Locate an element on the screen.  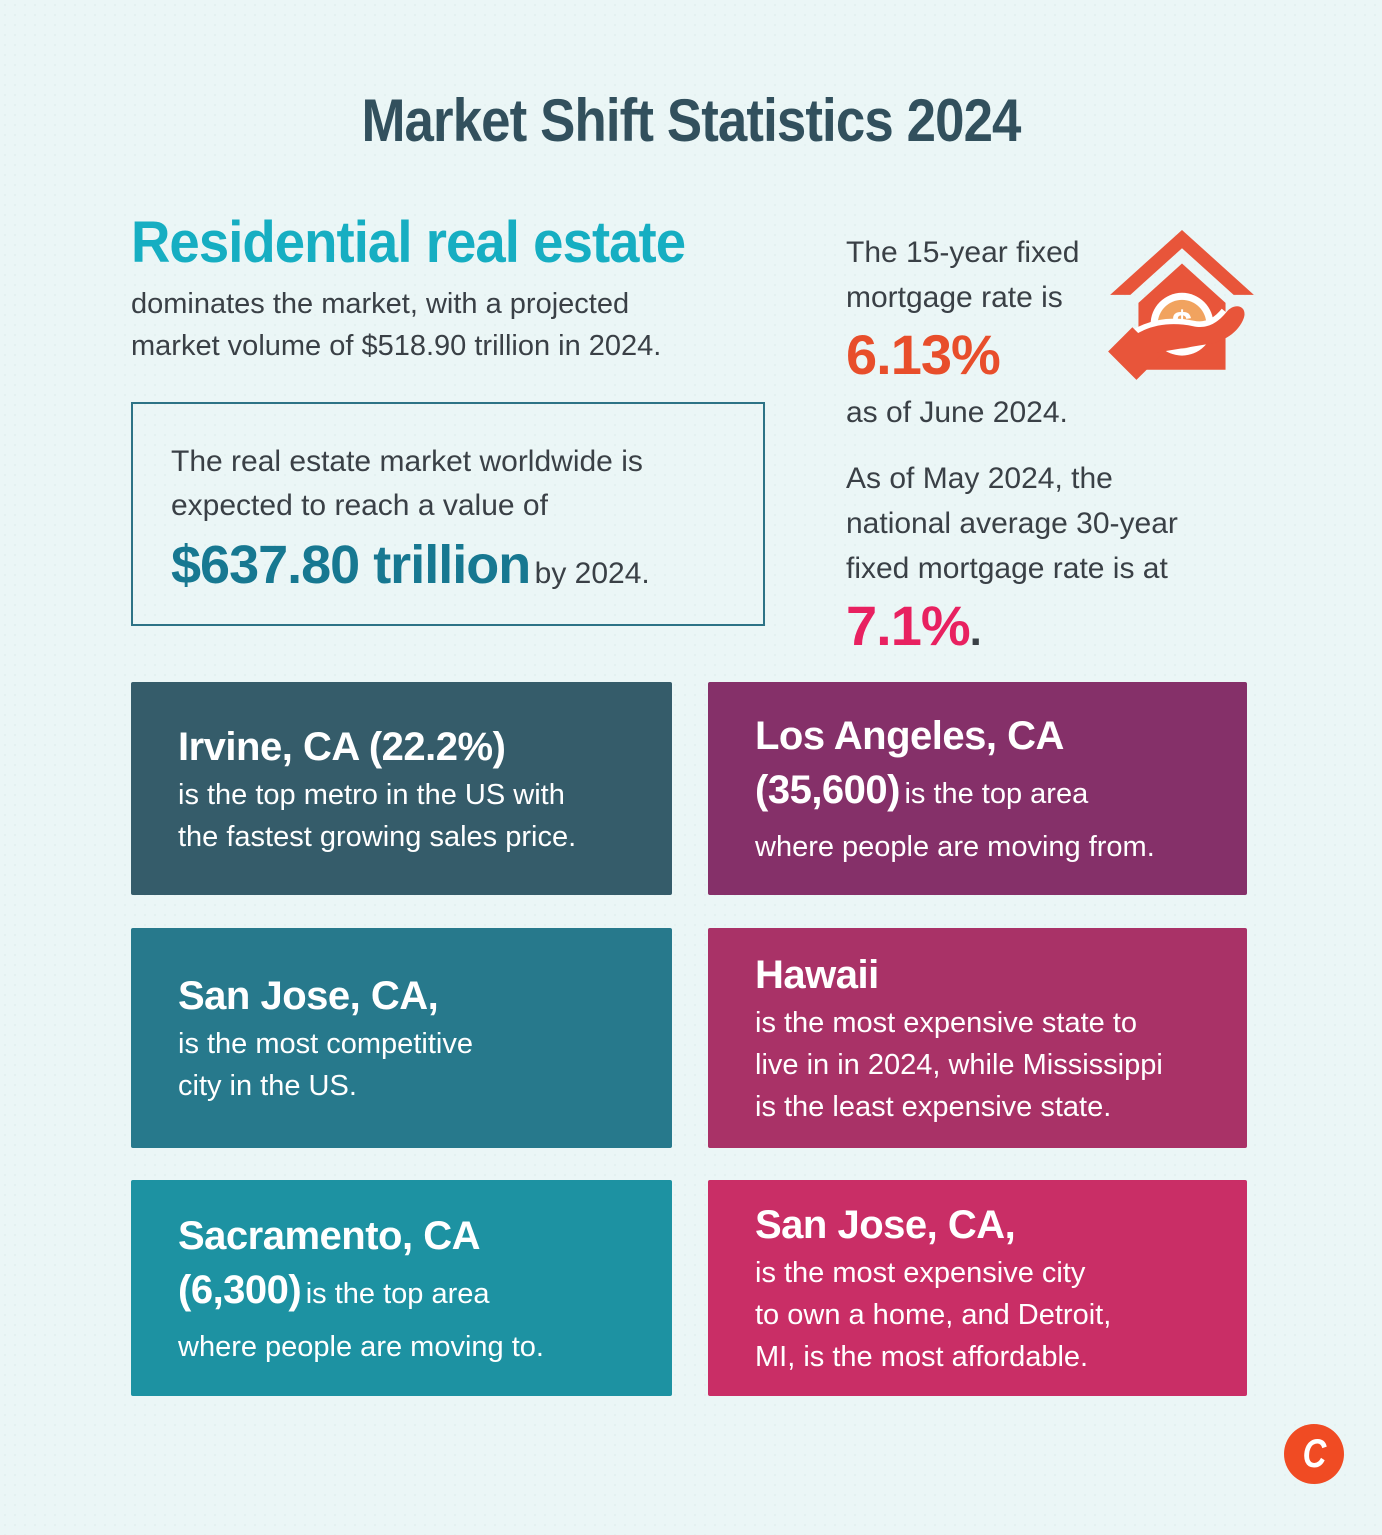
brand-logo: C is located at coordinates (1314, 1454).